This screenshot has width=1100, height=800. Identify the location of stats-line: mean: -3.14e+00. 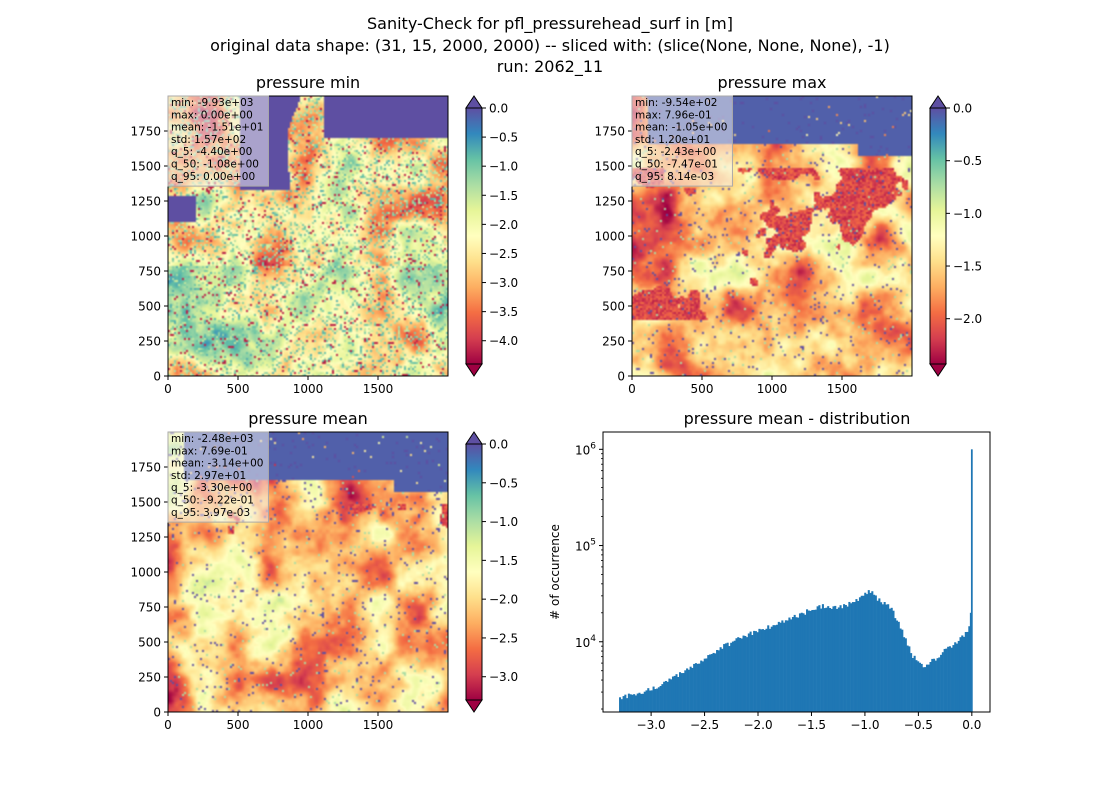
(217, 464).